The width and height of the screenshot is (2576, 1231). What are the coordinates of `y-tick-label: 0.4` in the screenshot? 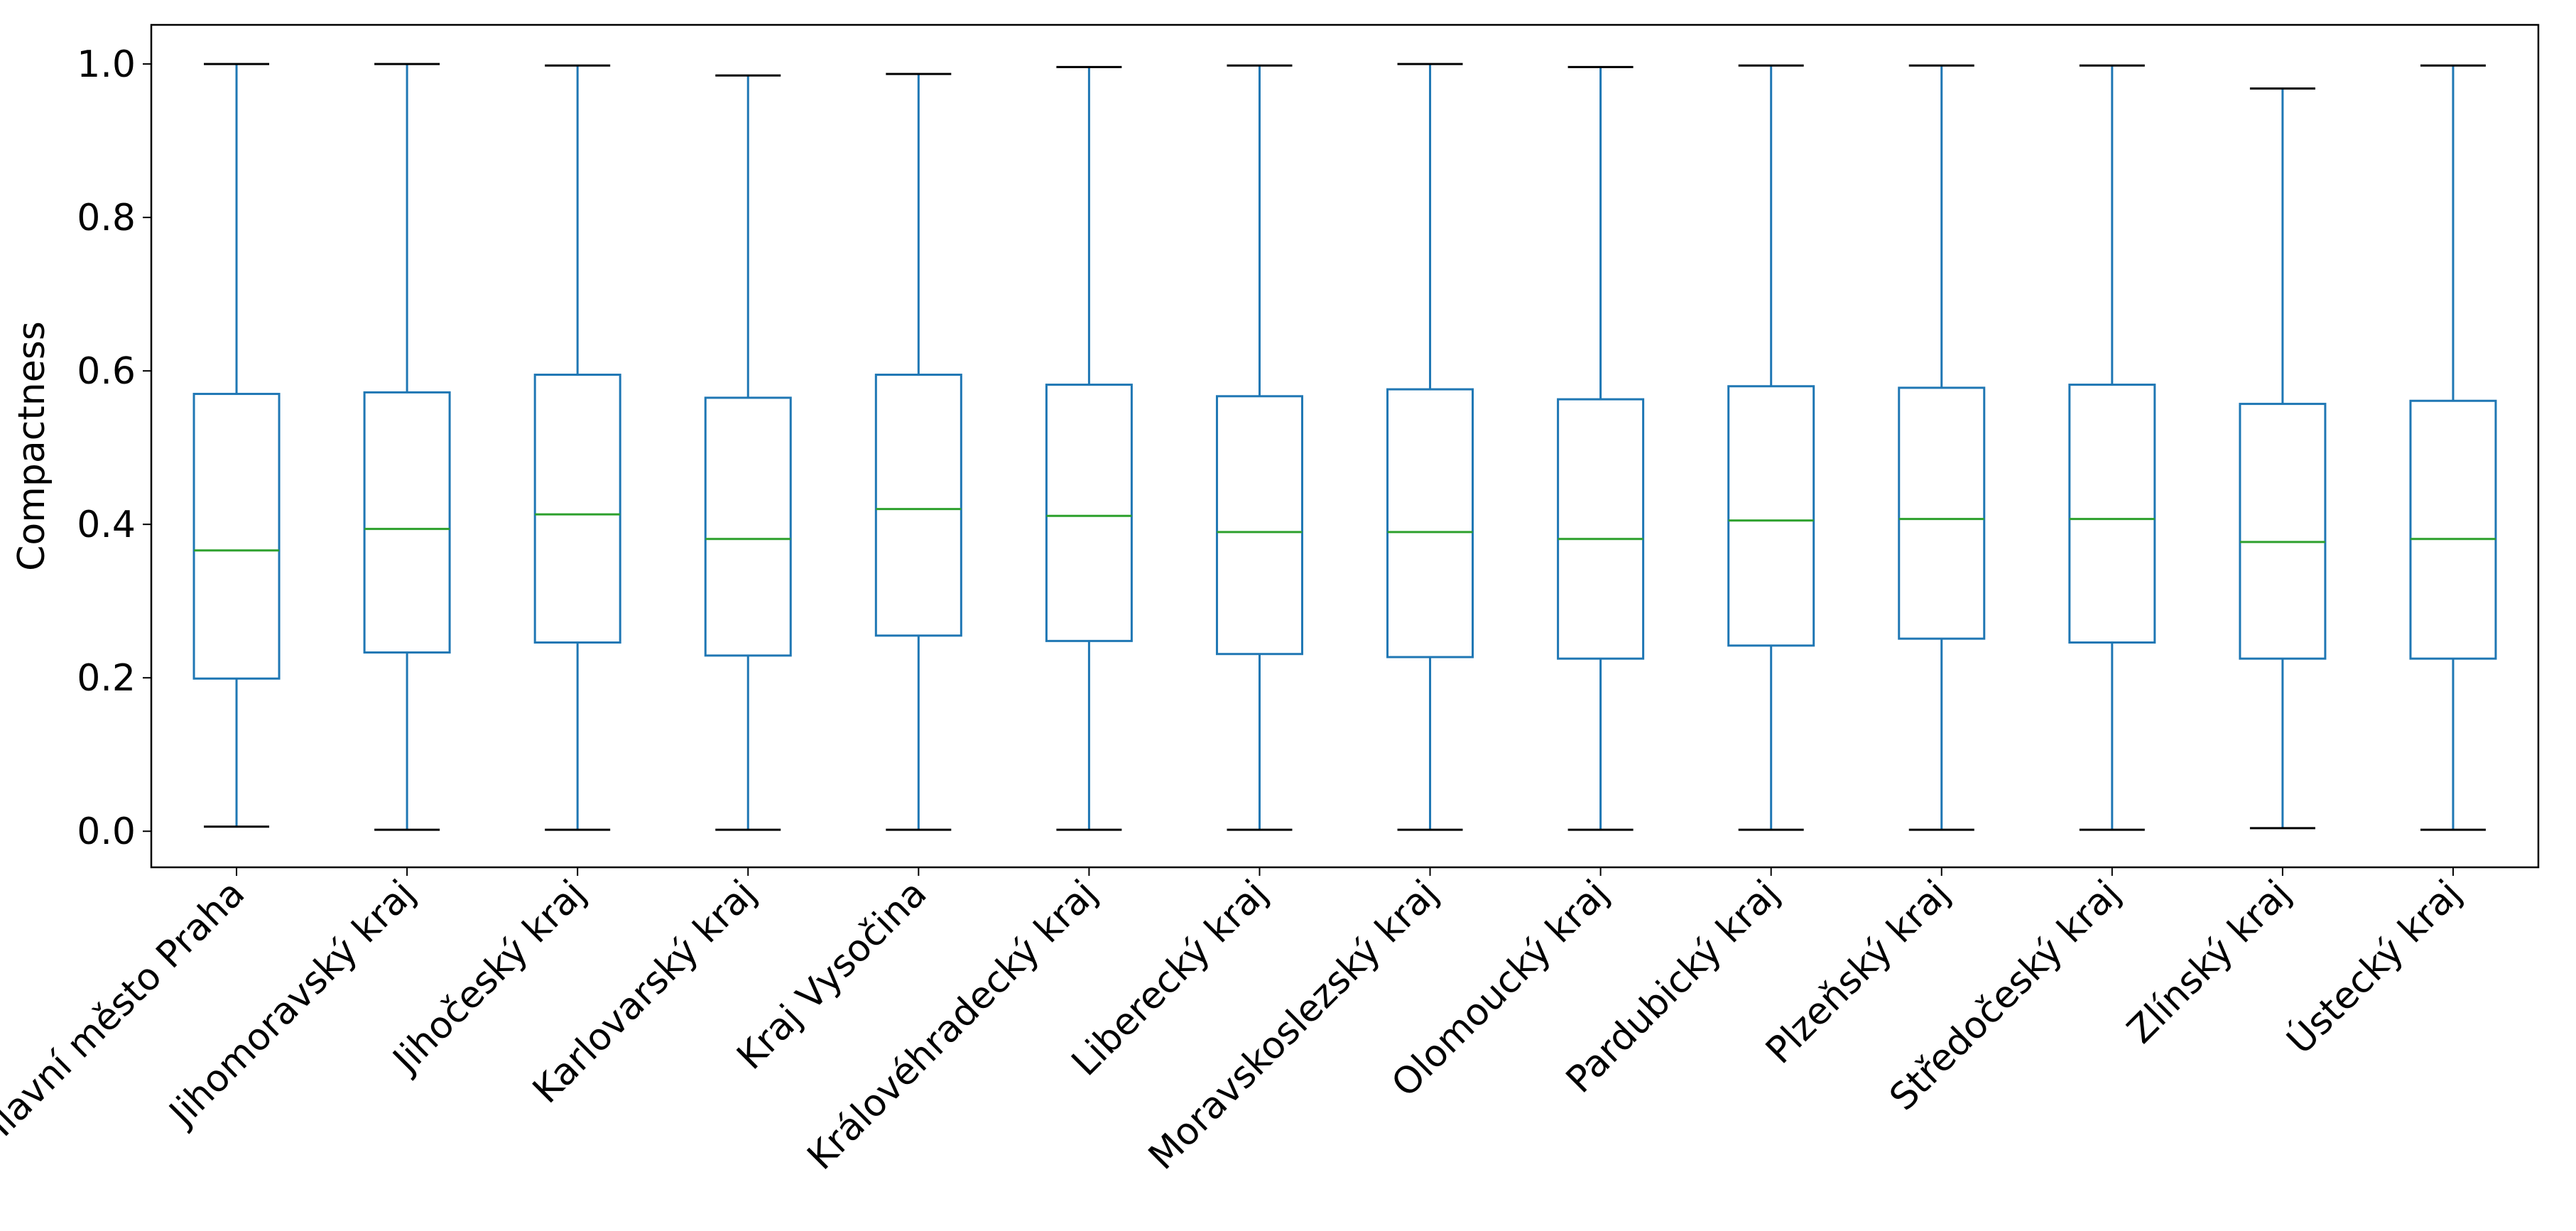 It's located at (106, 525).